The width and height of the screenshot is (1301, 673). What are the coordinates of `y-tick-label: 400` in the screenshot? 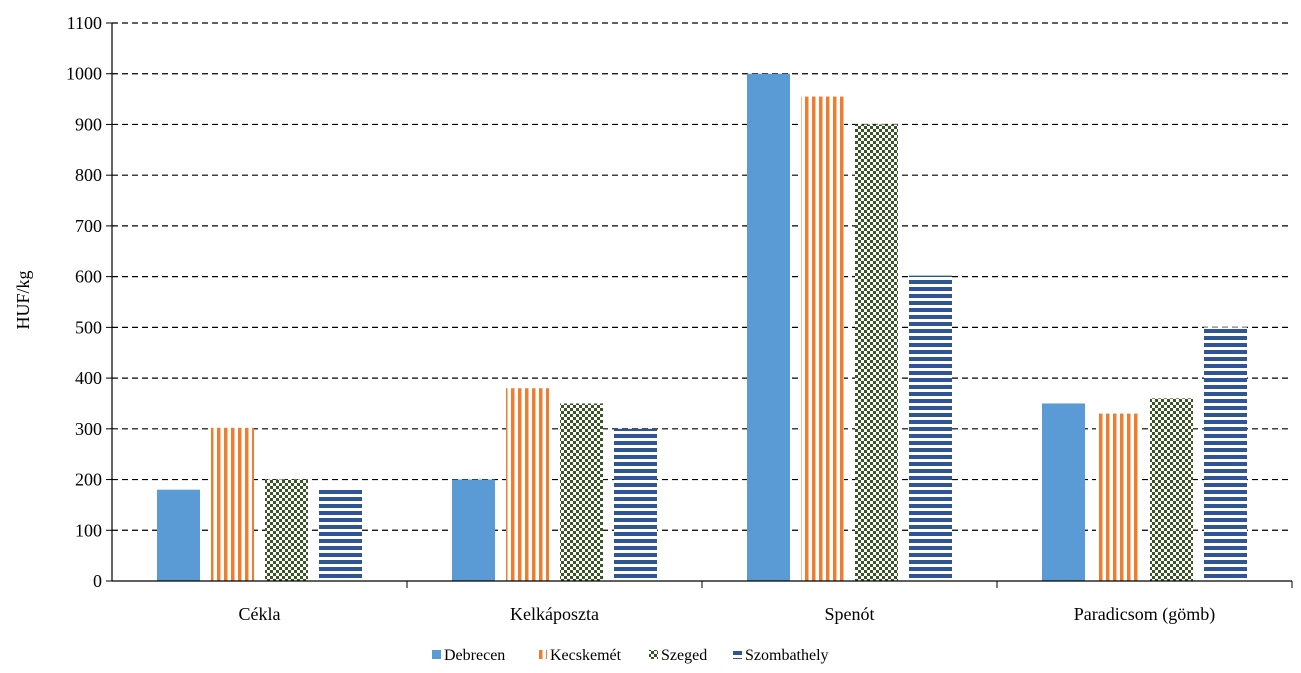 It's located at (88, 378).